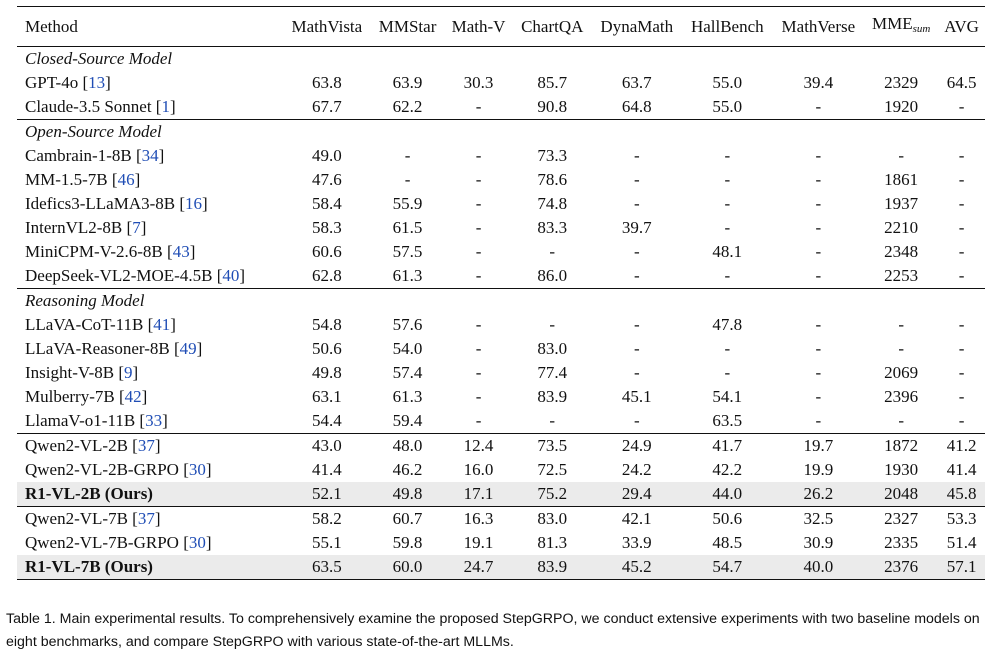 This screenshot has height=668, width=998. What do you see at coordinates (637, 107) in the screenshot?
I see `value-cell: 64.8` at bounding box center [637, 107].